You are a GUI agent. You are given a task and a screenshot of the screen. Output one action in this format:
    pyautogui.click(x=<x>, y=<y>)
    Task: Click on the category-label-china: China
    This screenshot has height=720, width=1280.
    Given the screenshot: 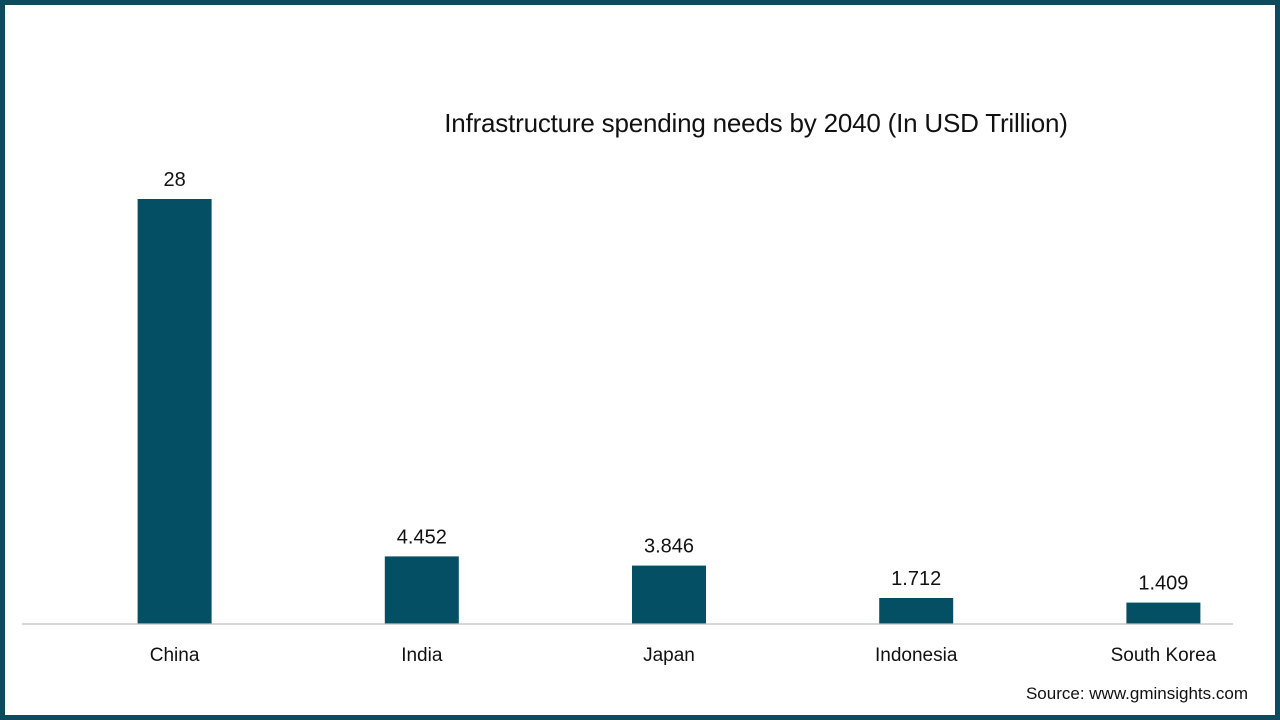 What is the action you would take?
    pyautogui.click(x=175, y=655)
    